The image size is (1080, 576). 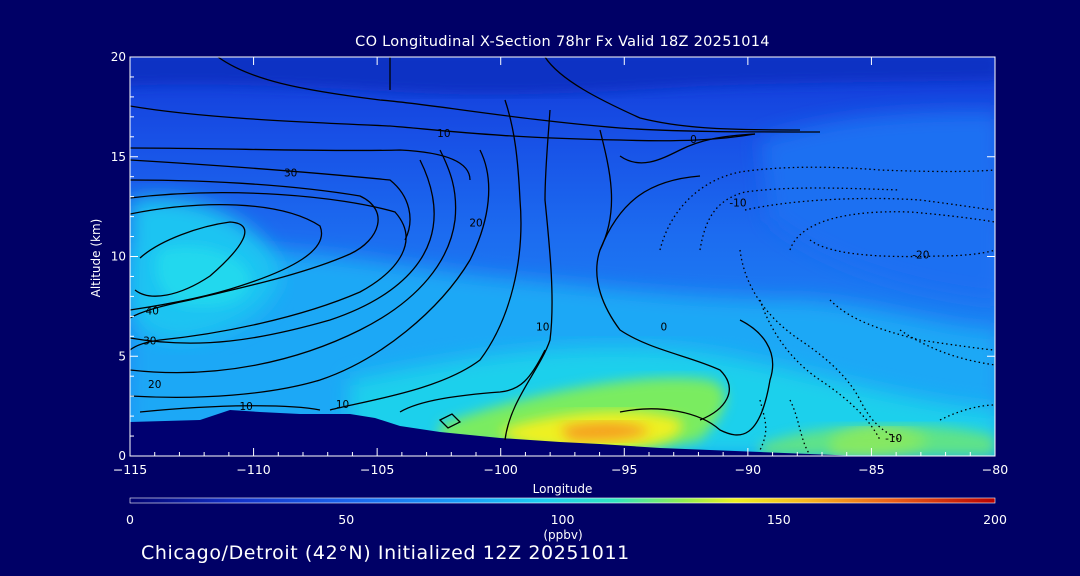 What do you see at coordinates (779, 519) in the screenshot?
I see `colorbar-tick-label: 150` at bounding box center [779, 519].